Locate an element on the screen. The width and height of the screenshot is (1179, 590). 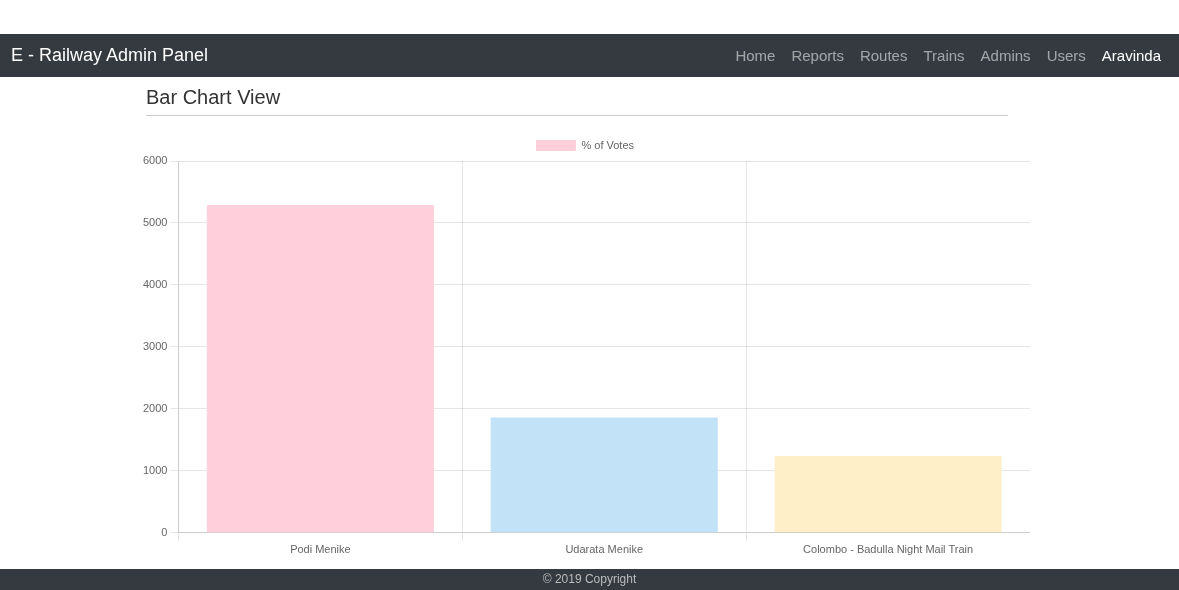
y-tick-label: 2000 is located at coordinates (155, 407).